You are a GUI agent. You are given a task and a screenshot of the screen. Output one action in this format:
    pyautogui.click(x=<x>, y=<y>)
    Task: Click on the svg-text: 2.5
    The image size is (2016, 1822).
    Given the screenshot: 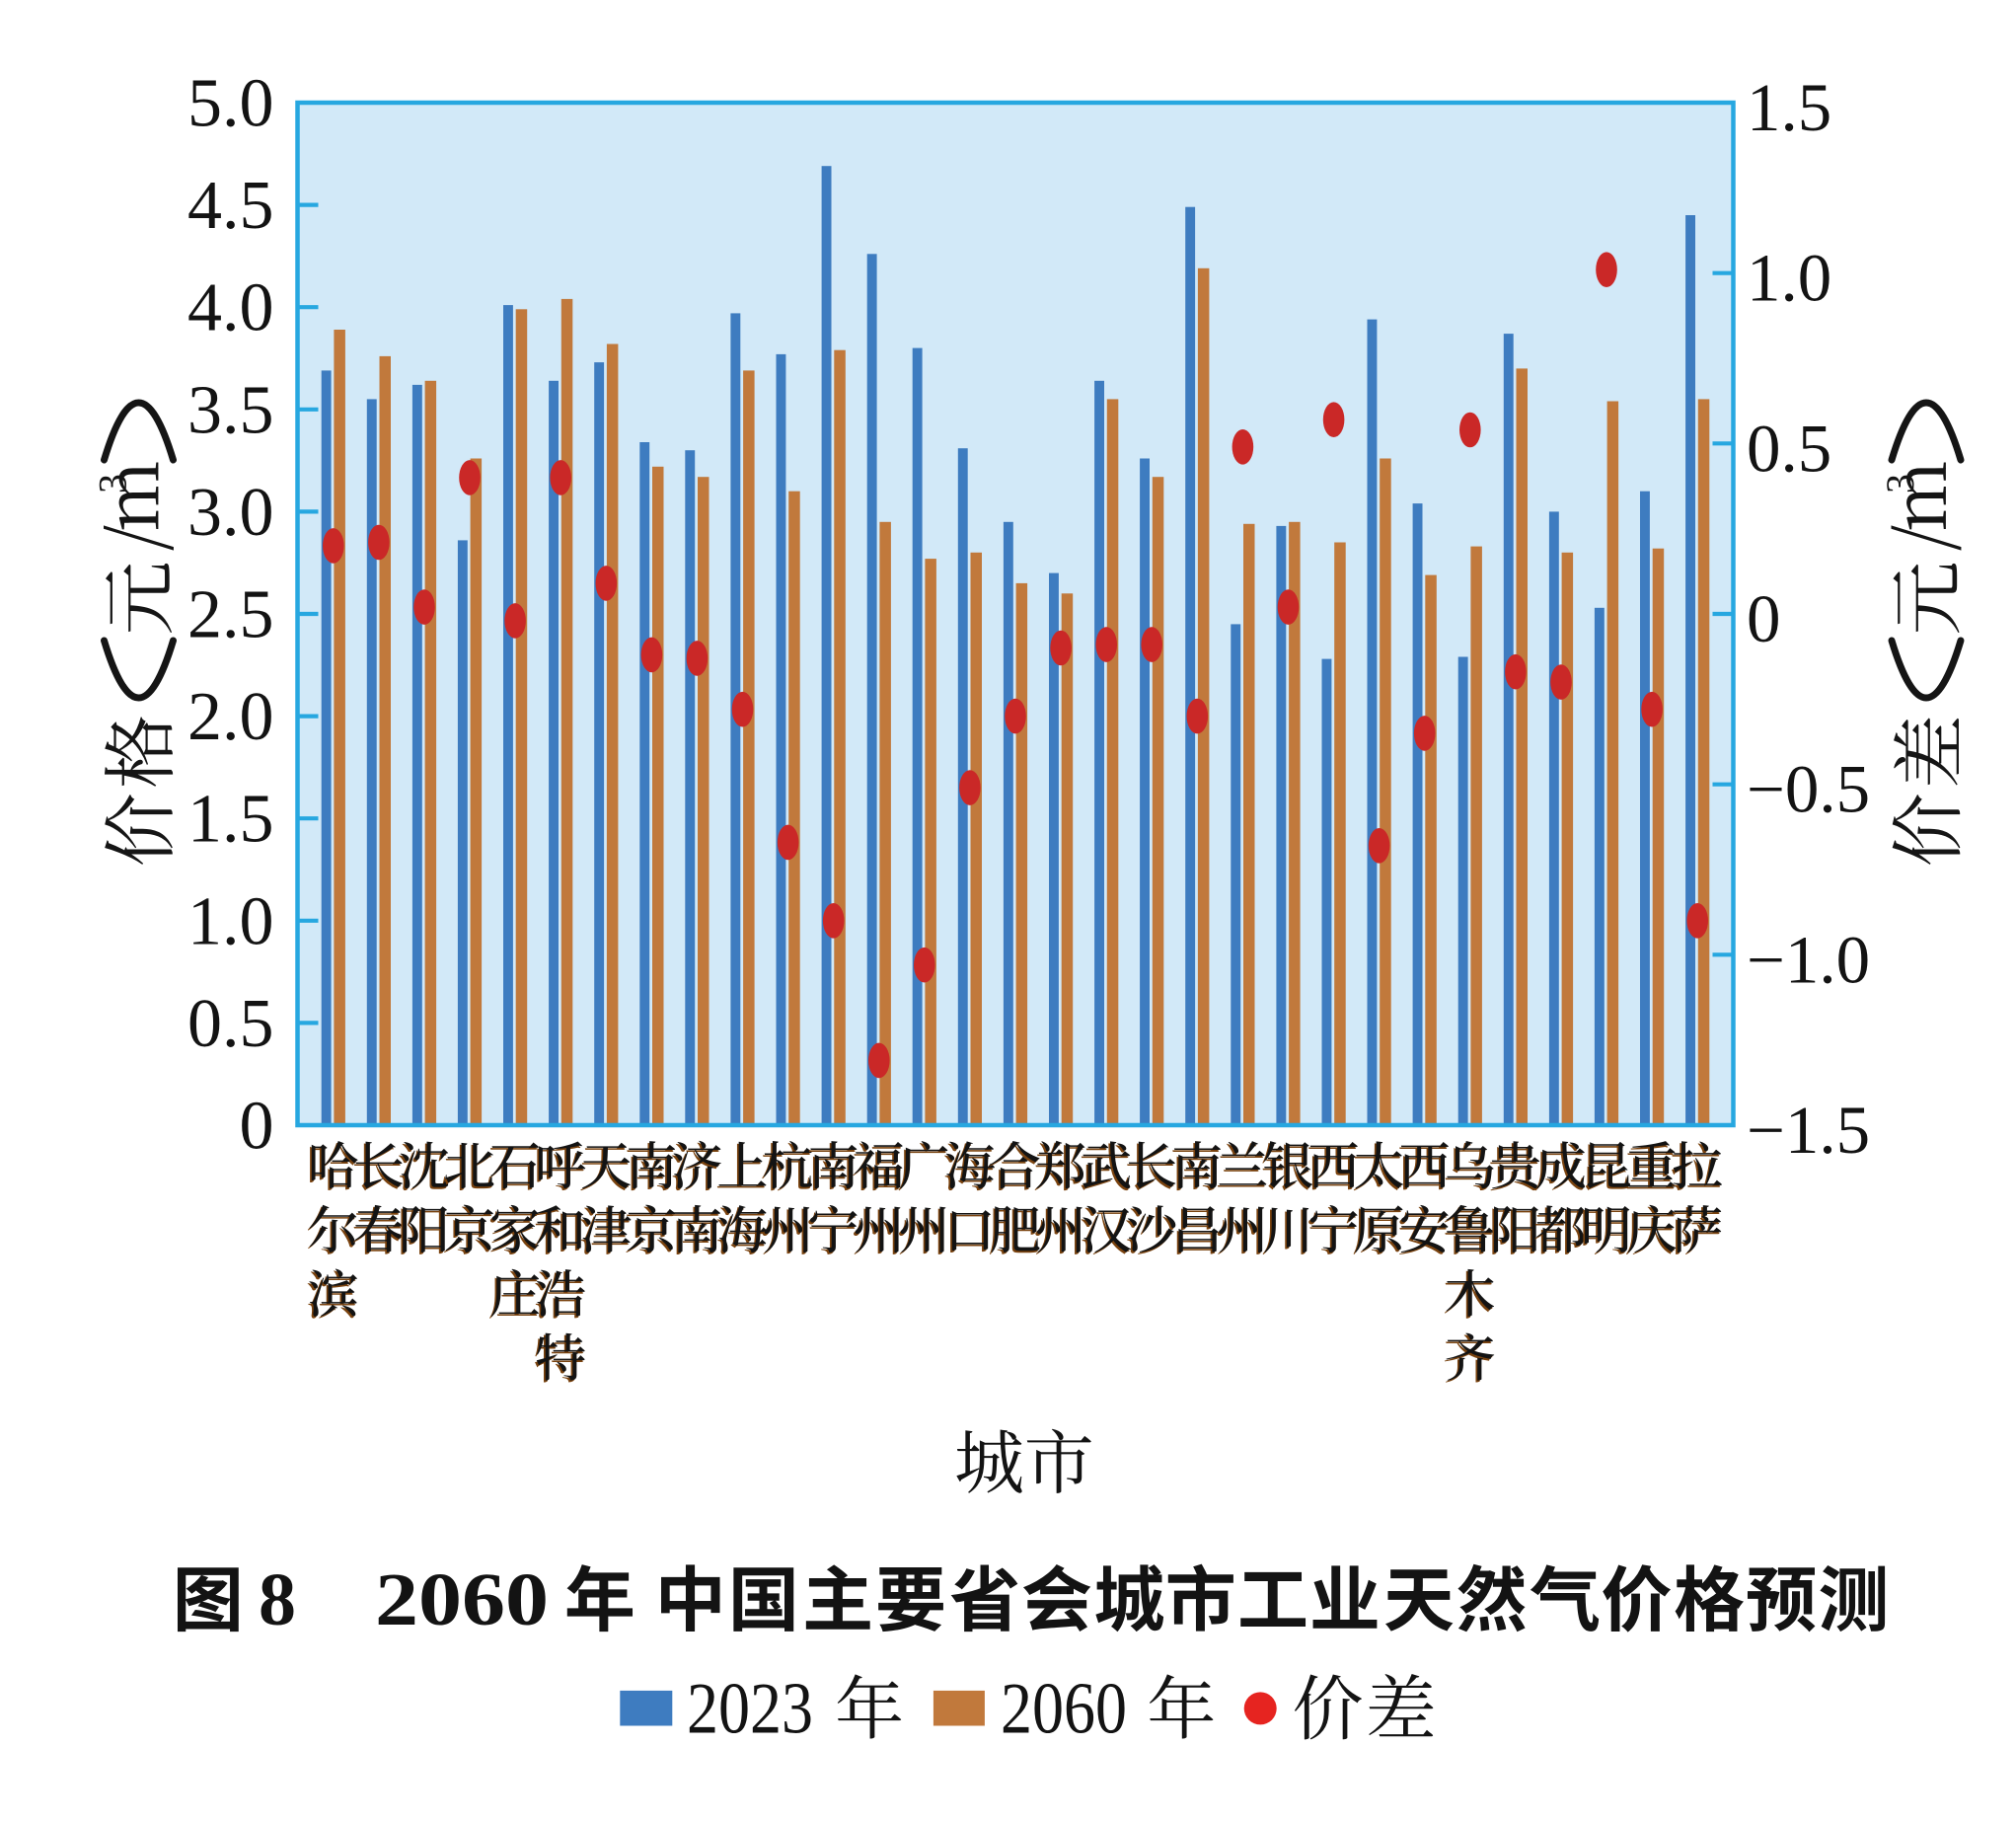 What is the action you would take?
    pyautogui.click(x=230, y=615)
    